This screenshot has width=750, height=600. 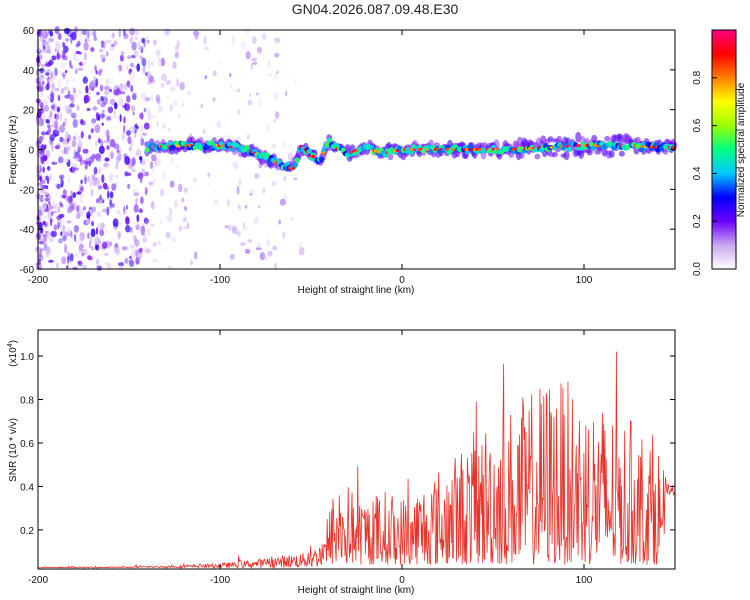 What do you see at coordinates (29, 71) in the screenshot?
I see `y-tick-label: 40` at bounding box center [29, 71].